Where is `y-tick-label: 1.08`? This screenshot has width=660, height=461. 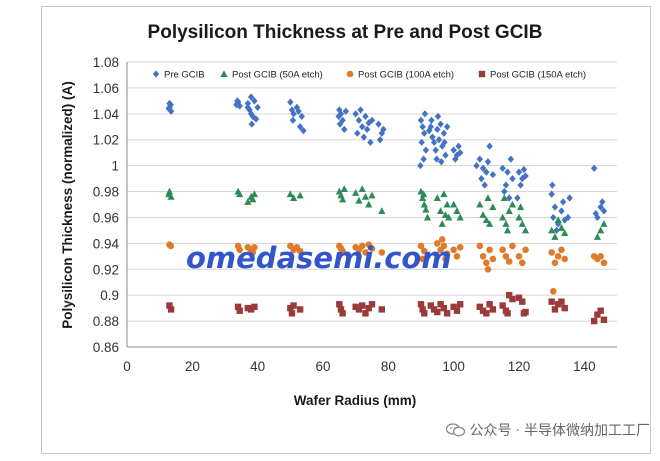
y-tick-label: 1.08 is located at coordinates (106, 62).